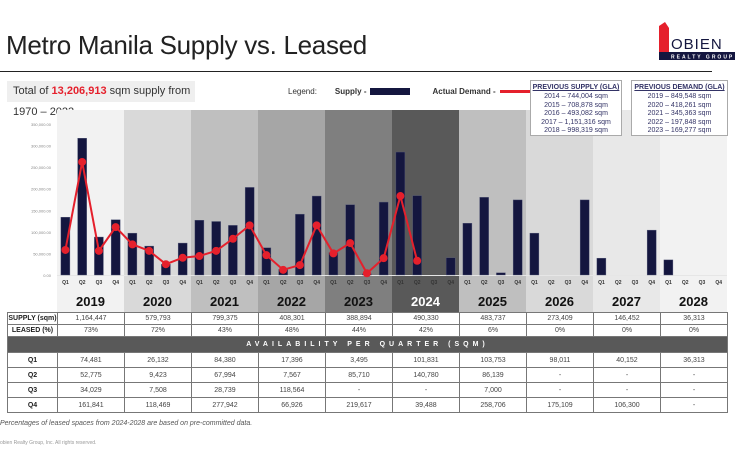 This screenshot has height=450, width=740. I want to click on table-cell: 52,775, so click(91, 375).